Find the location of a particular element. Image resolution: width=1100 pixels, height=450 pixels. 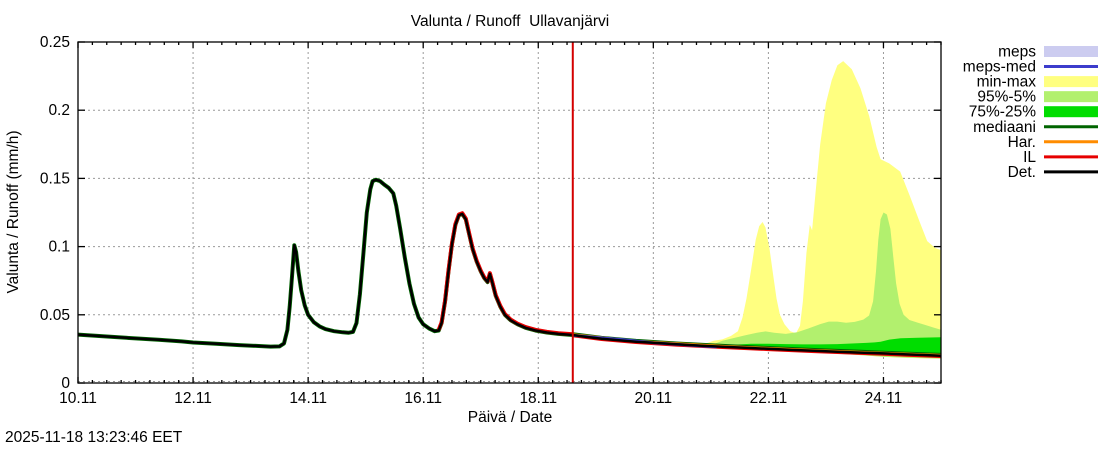

y-tick-label: 0.05 is located at coordinates (55, 315).